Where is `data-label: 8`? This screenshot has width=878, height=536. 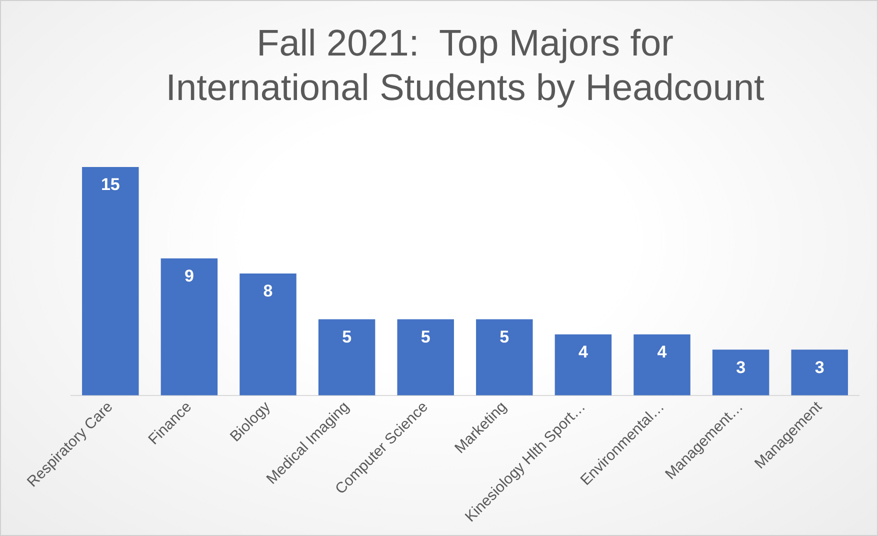 data-label: 8 is located at coordinates (268, 291).